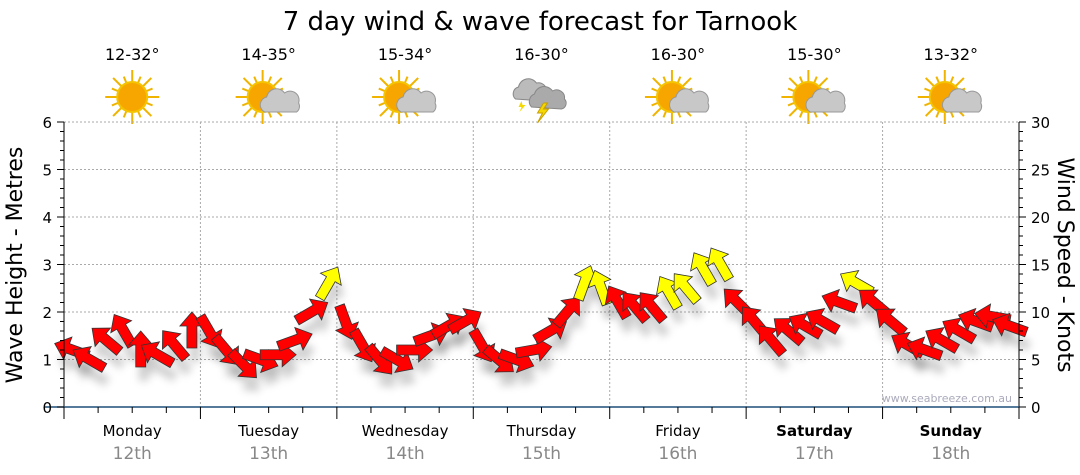  I want to click on date-label: 14th, so click(405, 454).